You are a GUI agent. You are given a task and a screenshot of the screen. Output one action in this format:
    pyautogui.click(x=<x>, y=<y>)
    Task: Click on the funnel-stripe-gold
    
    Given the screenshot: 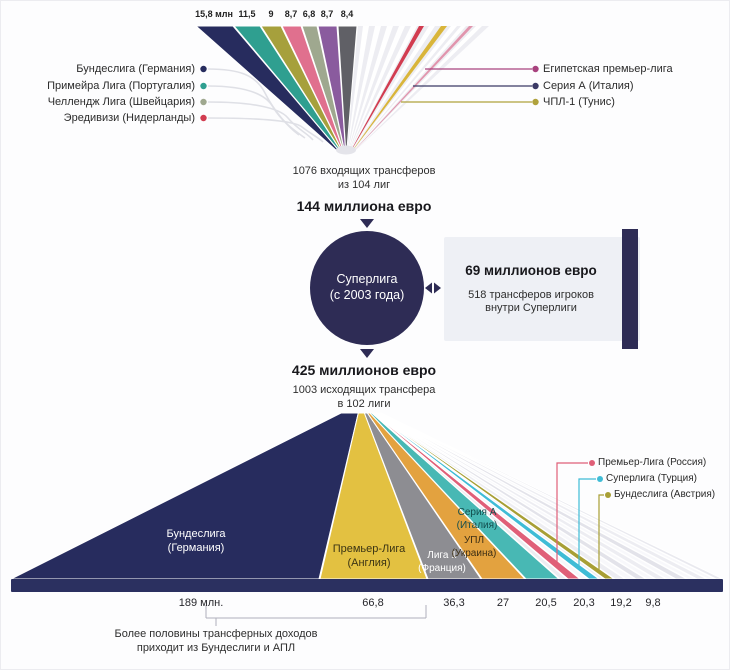 What is the action you would take?
    pyautogui.click(x=399, y=88)
    